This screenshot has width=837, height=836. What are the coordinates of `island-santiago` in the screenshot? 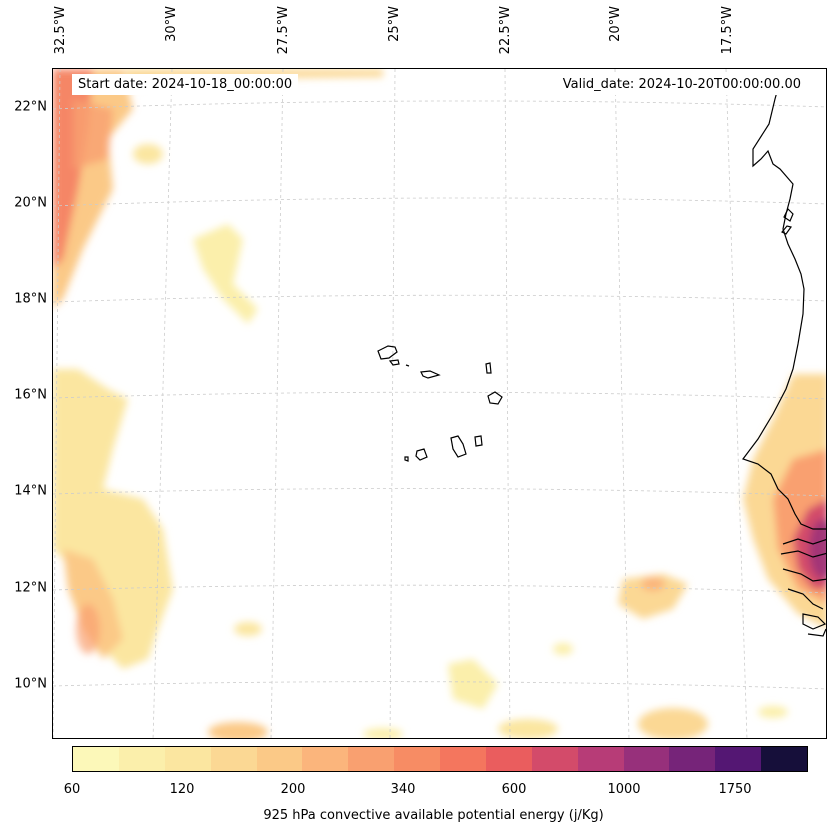 It's located at (458, 446).